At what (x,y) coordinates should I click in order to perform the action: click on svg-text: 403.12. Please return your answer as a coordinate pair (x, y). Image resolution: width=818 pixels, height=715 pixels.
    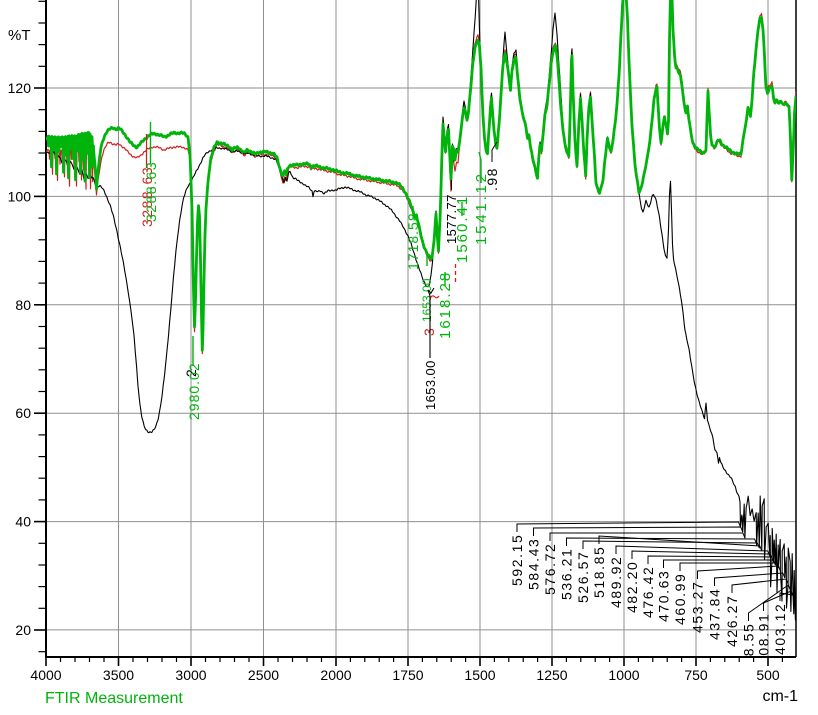
    Looking at the image, I should click on (780, 629).